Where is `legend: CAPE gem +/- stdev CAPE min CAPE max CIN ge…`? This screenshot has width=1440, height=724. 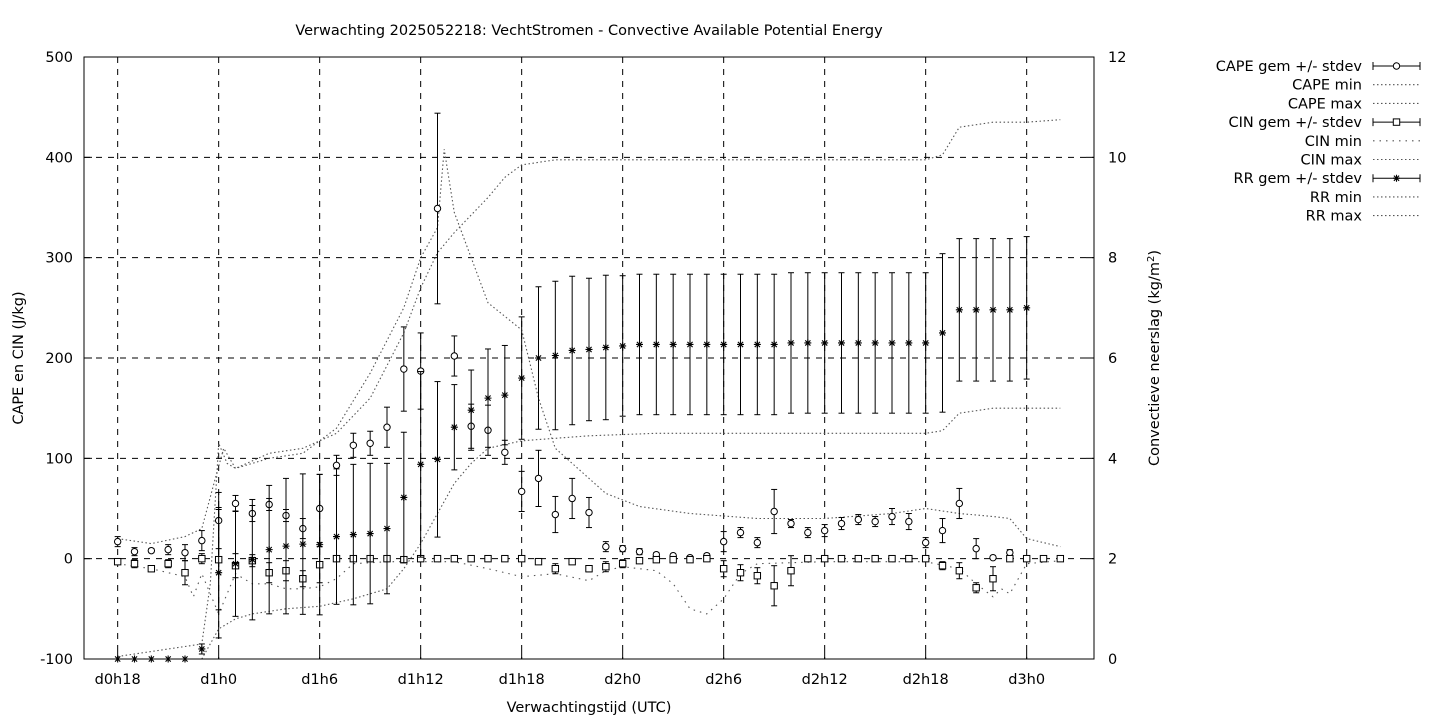 legend: CAPE gem +/- stdev CAPE min CAPE max CIN ge… is located at coordinates (1318, 142).